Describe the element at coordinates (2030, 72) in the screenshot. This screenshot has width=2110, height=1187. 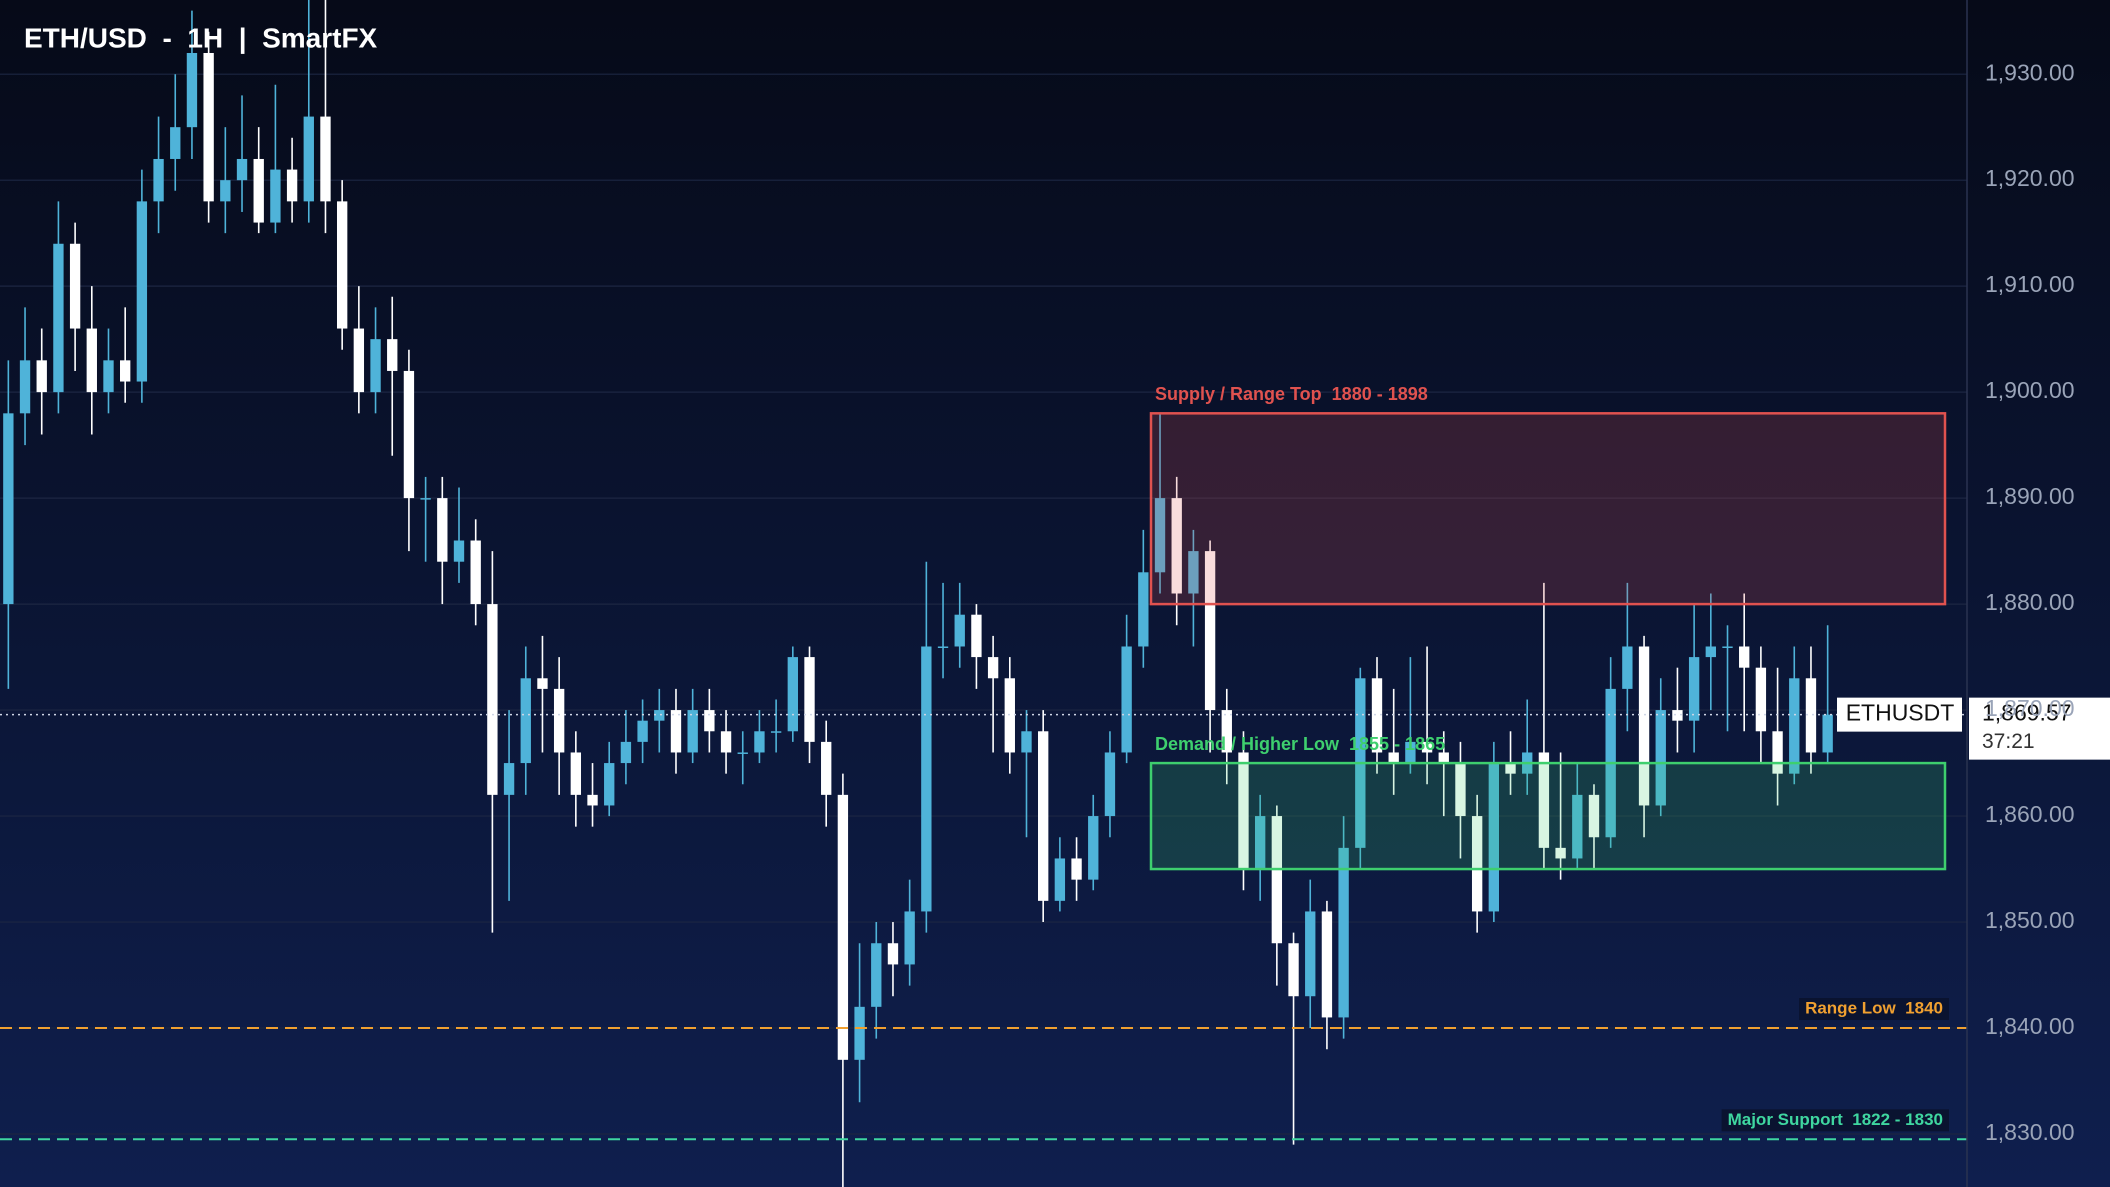
I see `y-tick-label: 1,930.00` at that location.